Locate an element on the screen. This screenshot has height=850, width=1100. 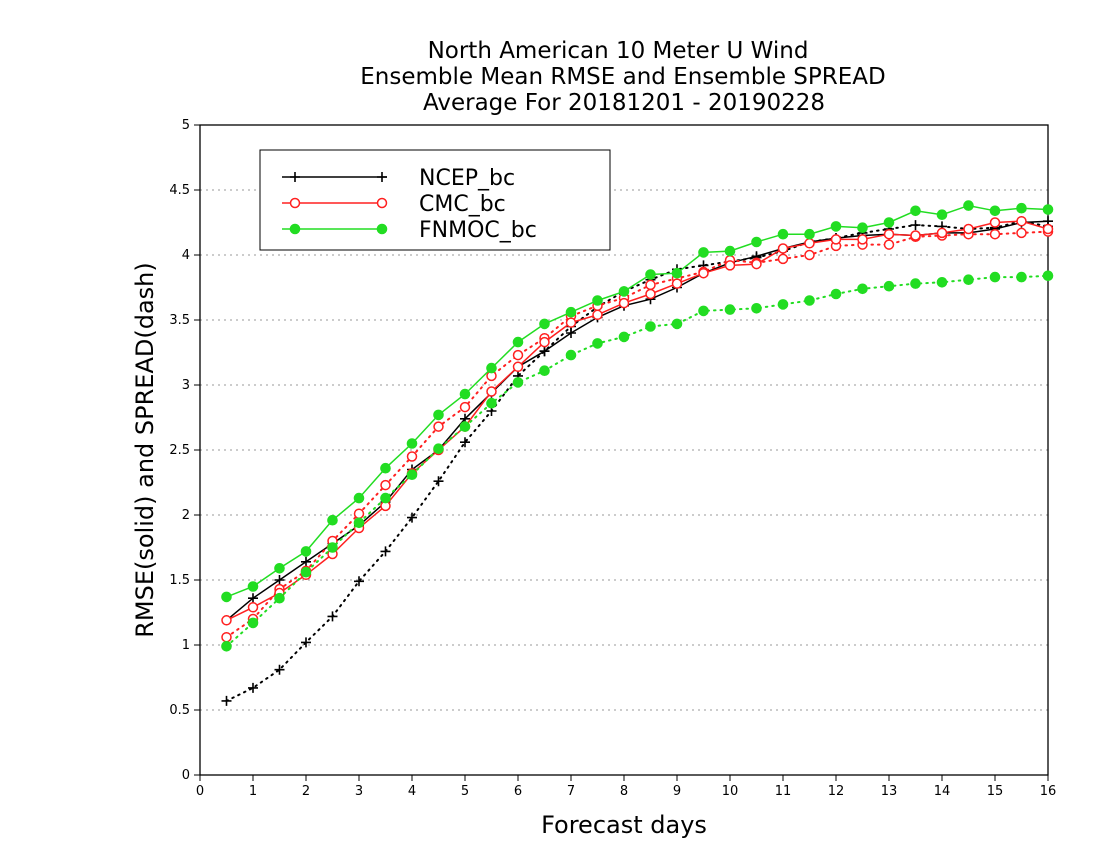
x-tick-label: 9 is located at coordinates (677, 791).